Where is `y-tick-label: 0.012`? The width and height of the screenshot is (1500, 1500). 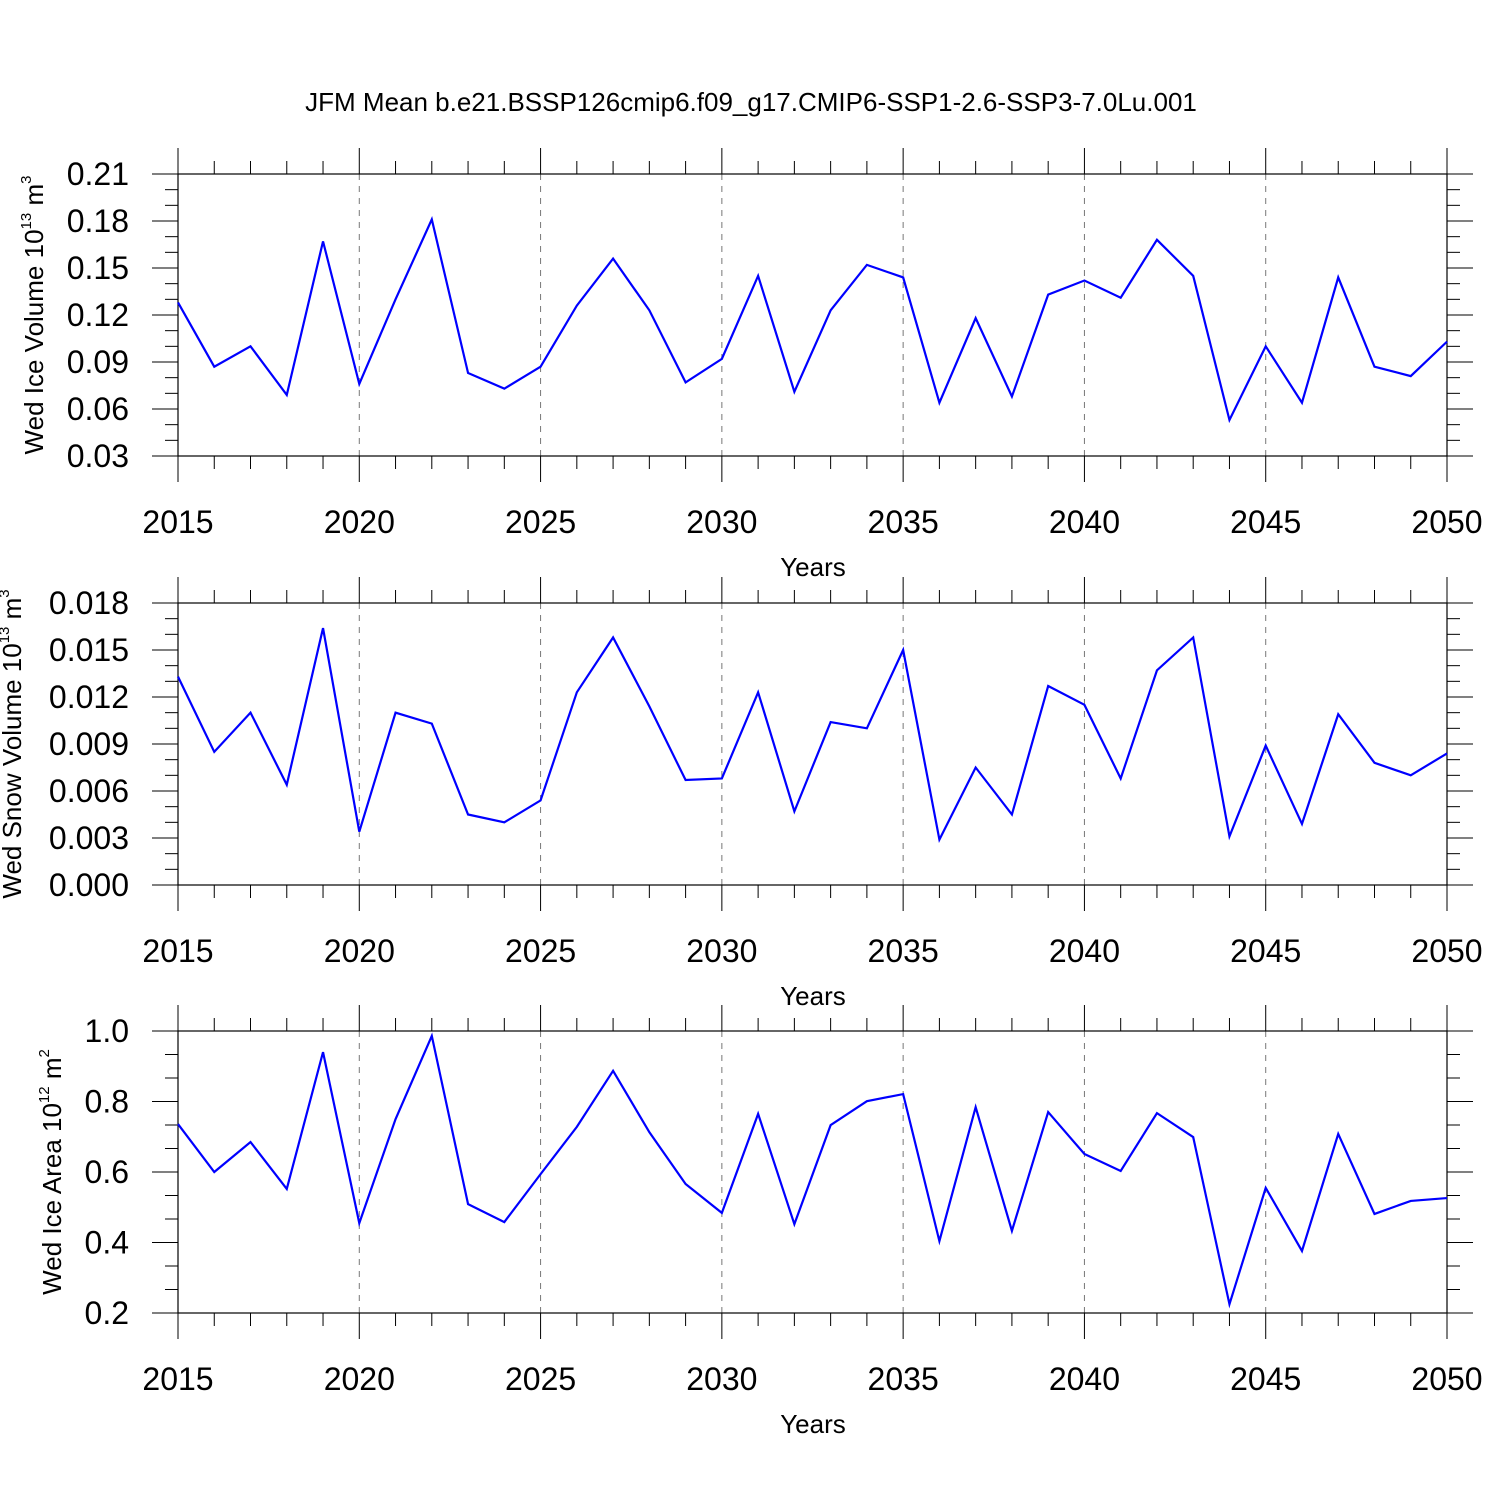
y-tick-label: 0.012 is located at coordinates (89, 697).